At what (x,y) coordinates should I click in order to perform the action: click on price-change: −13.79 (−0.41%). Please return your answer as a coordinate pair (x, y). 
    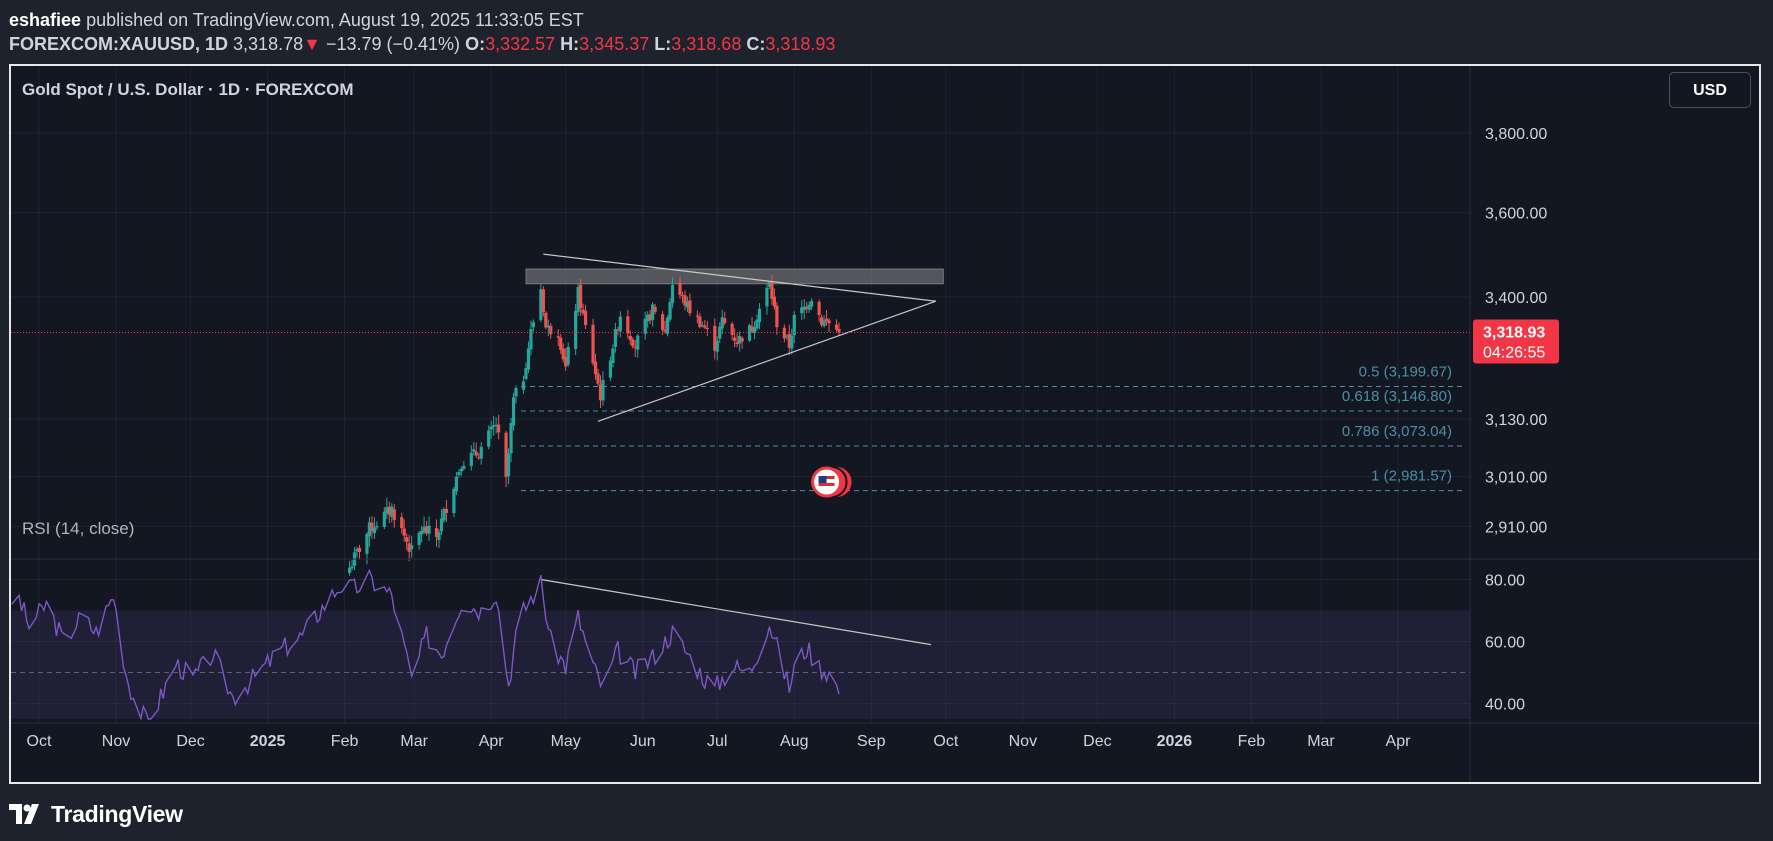
    Looking at the image, I should click on (393, 44).